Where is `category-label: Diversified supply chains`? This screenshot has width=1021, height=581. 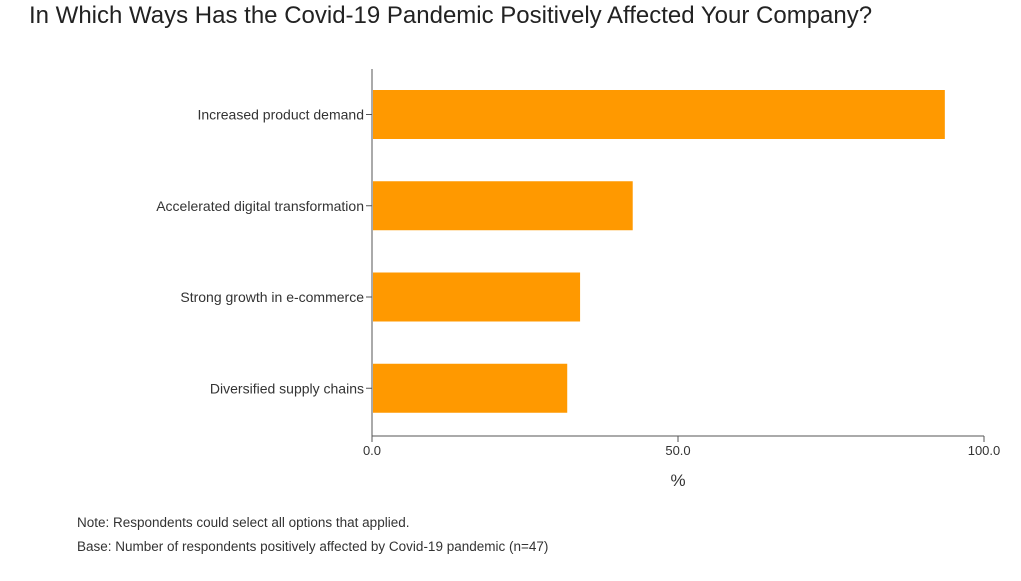 category-label: Diversified supply chains is located at coordinates (287, 388).